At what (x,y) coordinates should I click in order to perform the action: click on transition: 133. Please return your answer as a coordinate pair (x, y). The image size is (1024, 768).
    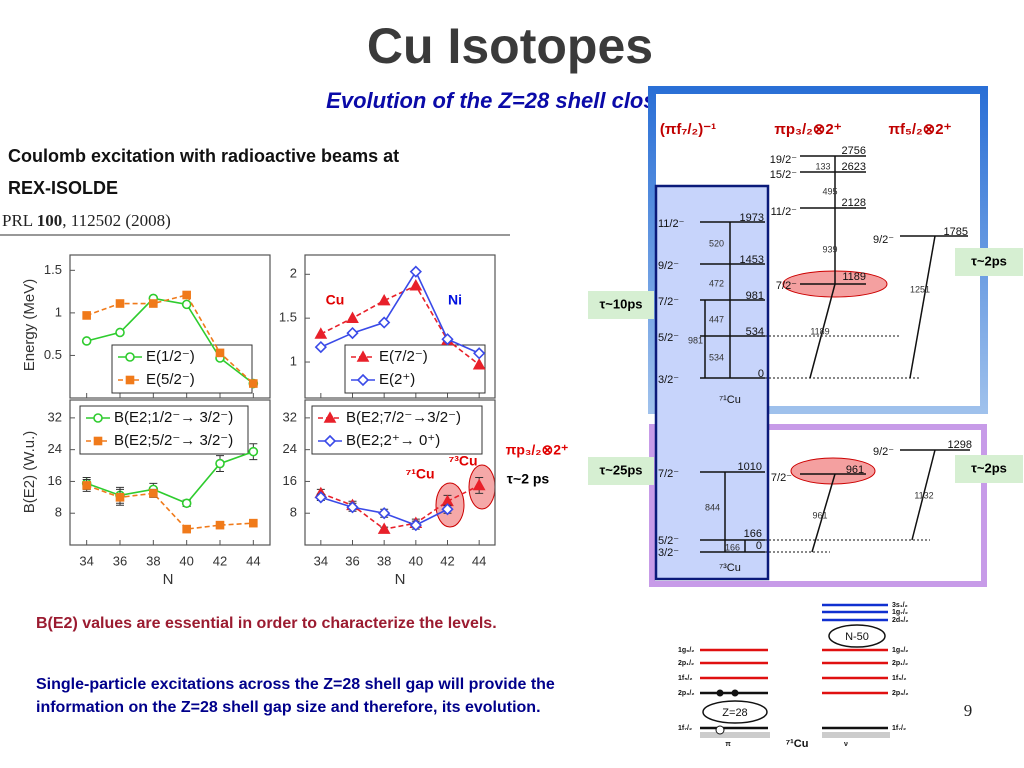
    Looking at the image, I should click on (822, 166).